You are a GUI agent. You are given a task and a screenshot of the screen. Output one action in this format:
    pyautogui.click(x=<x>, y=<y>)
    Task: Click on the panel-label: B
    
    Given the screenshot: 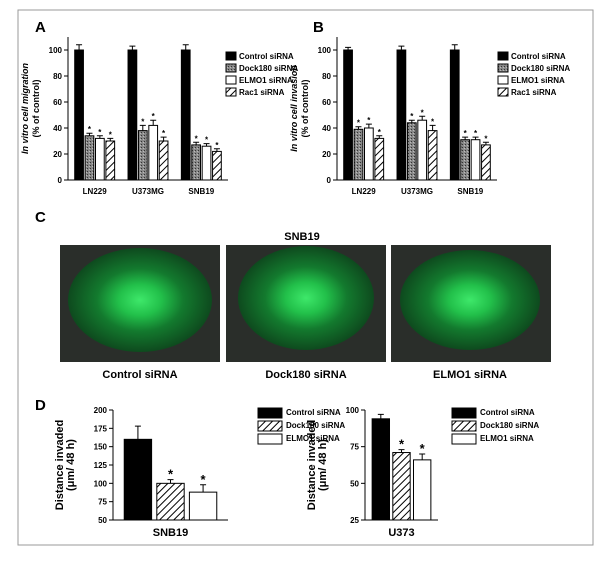 What is the action you would take?
    pyautogui.click(x=318, y=27)
    